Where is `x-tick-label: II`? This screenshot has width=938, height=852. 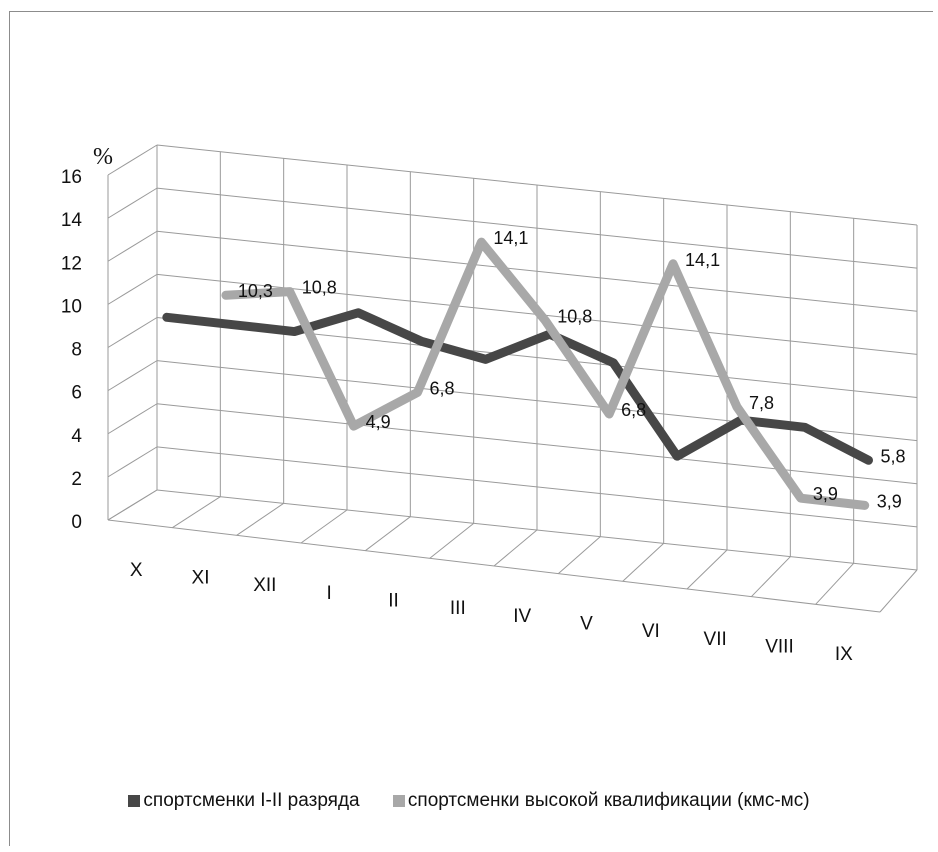
x-tick-label: II is located at coordinates (393, 601).